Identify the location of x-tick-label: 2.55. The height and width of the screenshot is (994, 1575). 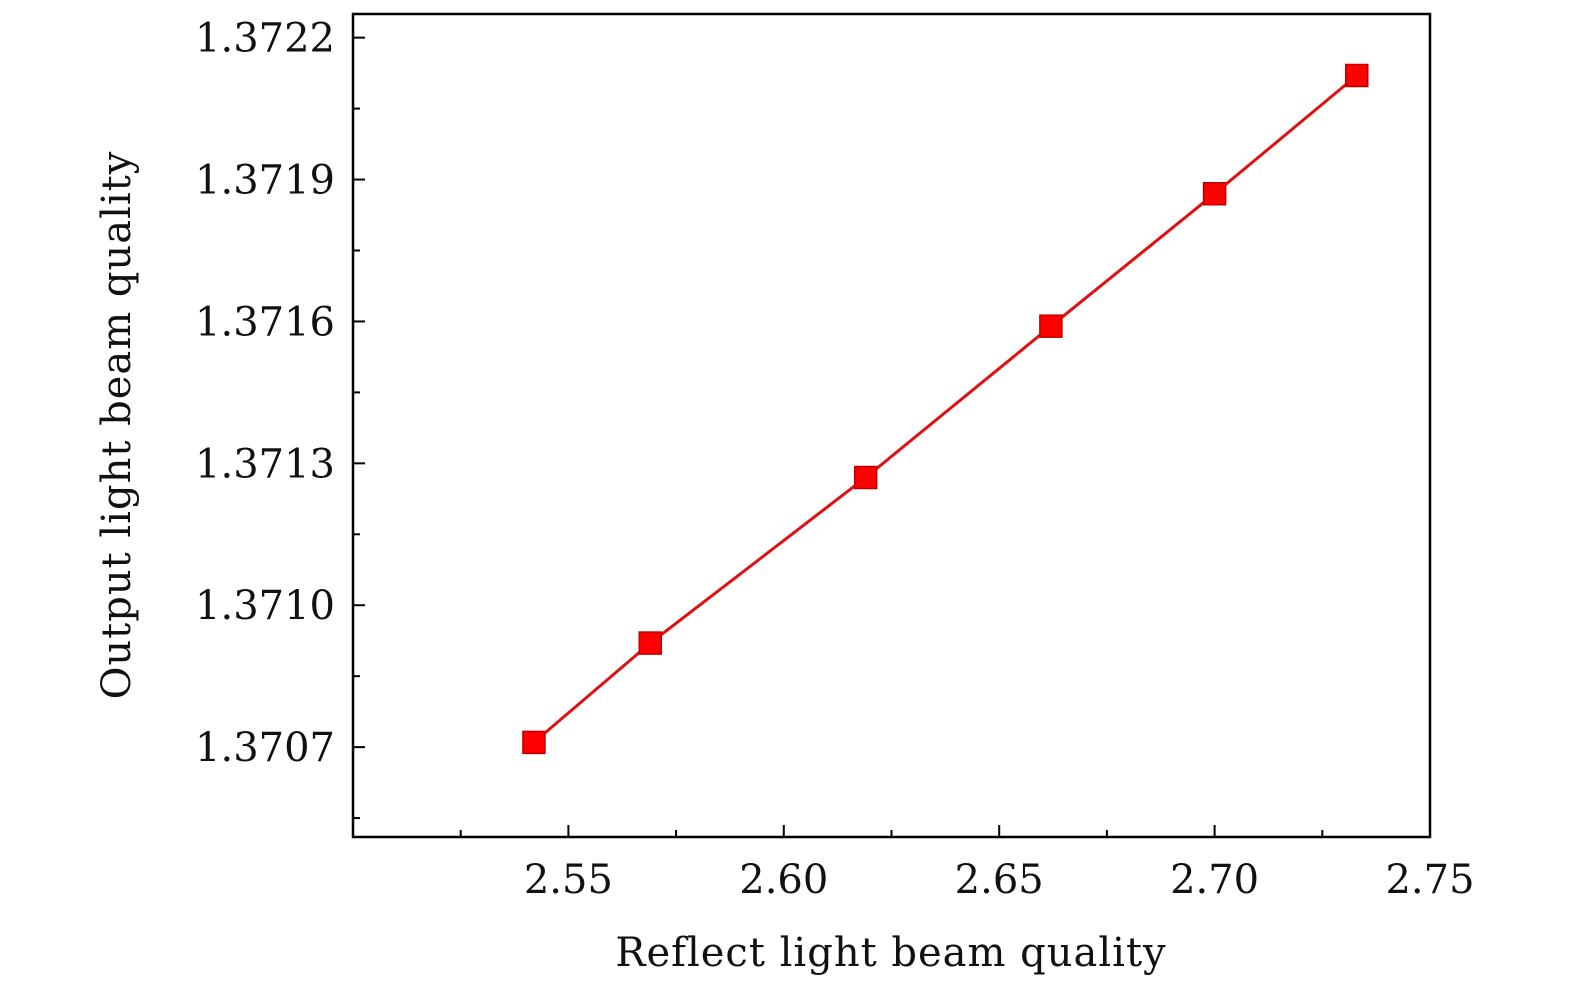
(568, 880).